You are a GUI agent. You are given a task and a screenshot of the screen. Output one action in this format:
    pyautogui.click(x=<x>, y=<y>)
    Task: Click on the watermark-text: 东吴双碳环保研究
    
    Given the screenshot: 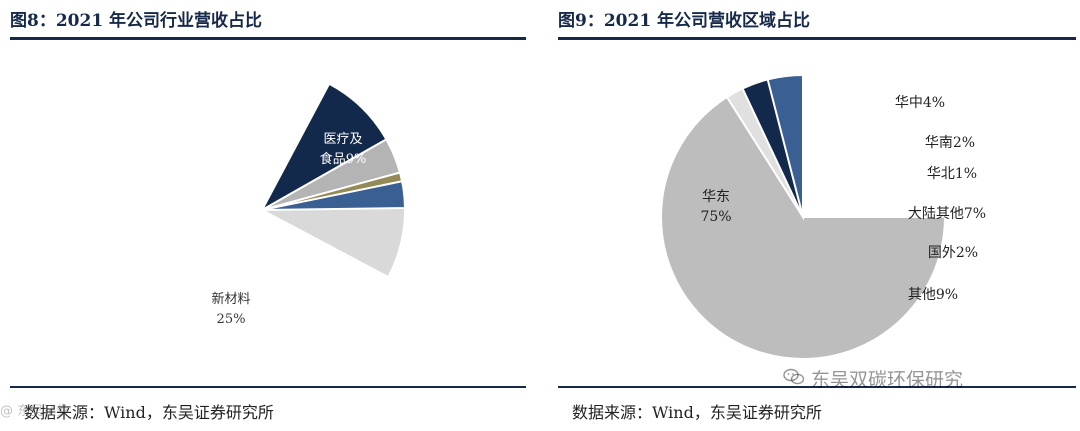 What is the action you would take?
    pyautogui.click(x=887, y=380)
    